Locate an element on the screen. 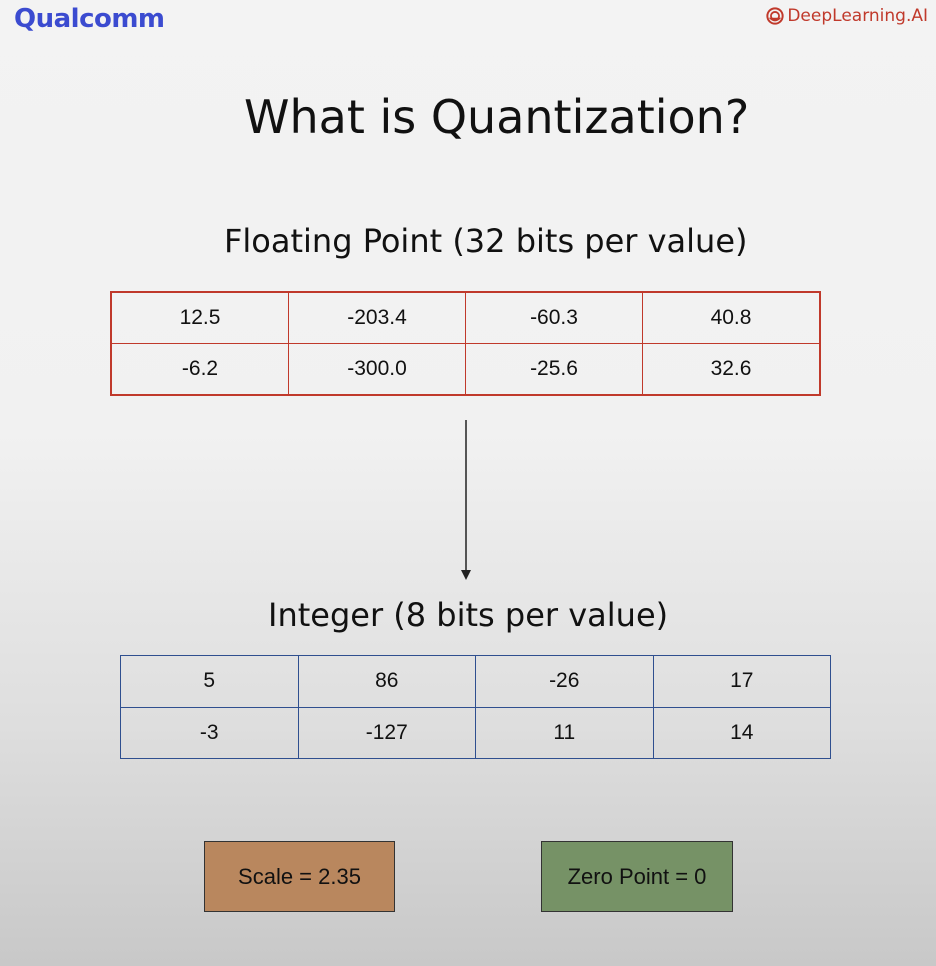 The image size is (936, 966). integer-heading: Integer (8 bits per value) is located at coordinates (468, 615).